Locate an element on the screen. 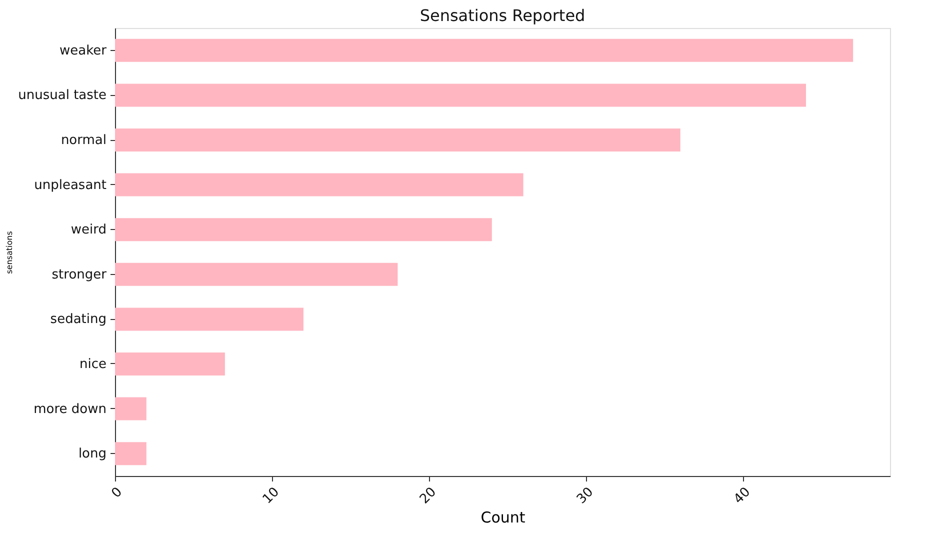 Image resolution: width=931 pixels, height=533 pixels. y-tick-label: more down is located at coordinates (70, 409).